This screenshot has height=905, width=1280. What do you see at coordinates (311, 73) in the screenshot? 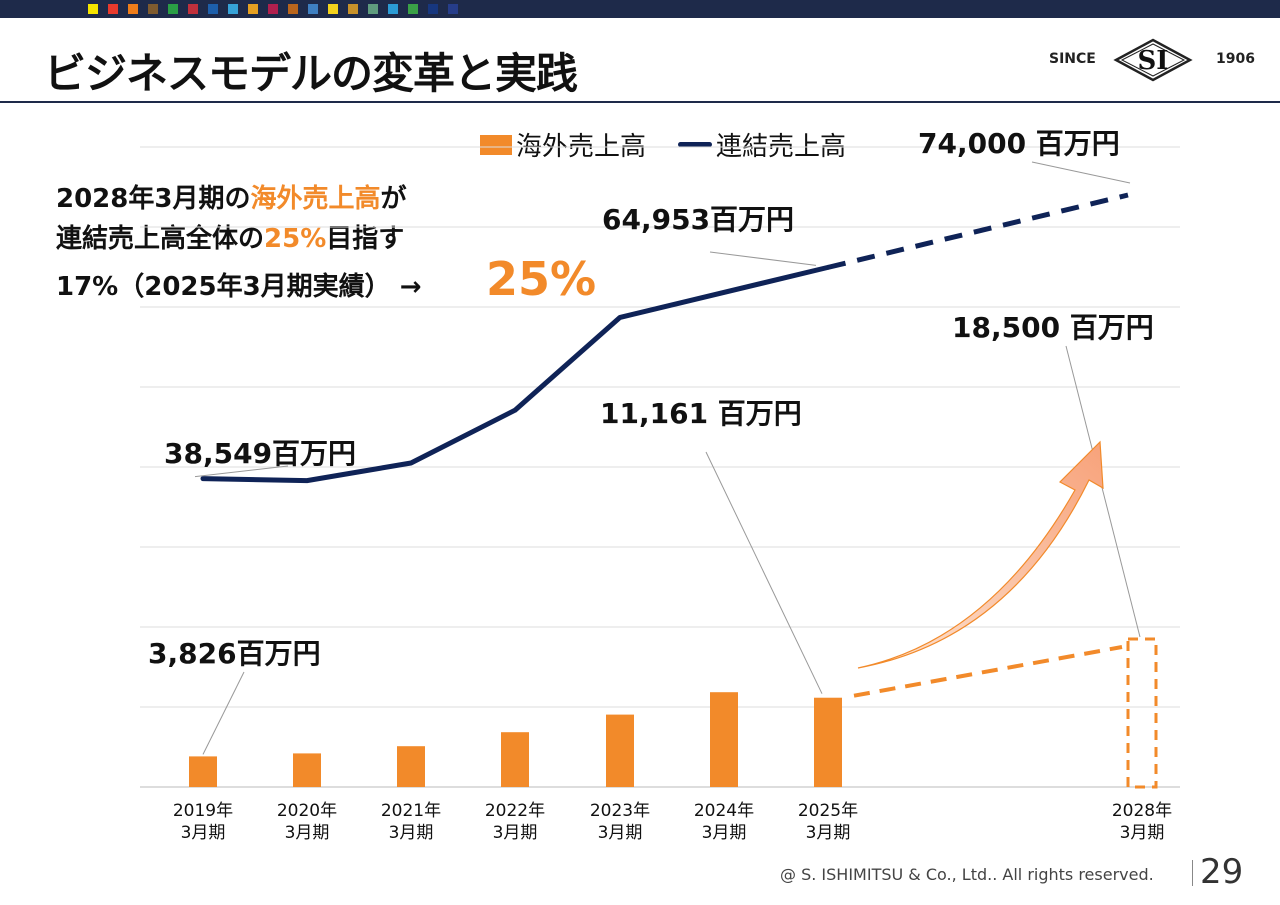
I see `page-title: ビジネスモデルの変革と実践` at bounding box center [311, 73].